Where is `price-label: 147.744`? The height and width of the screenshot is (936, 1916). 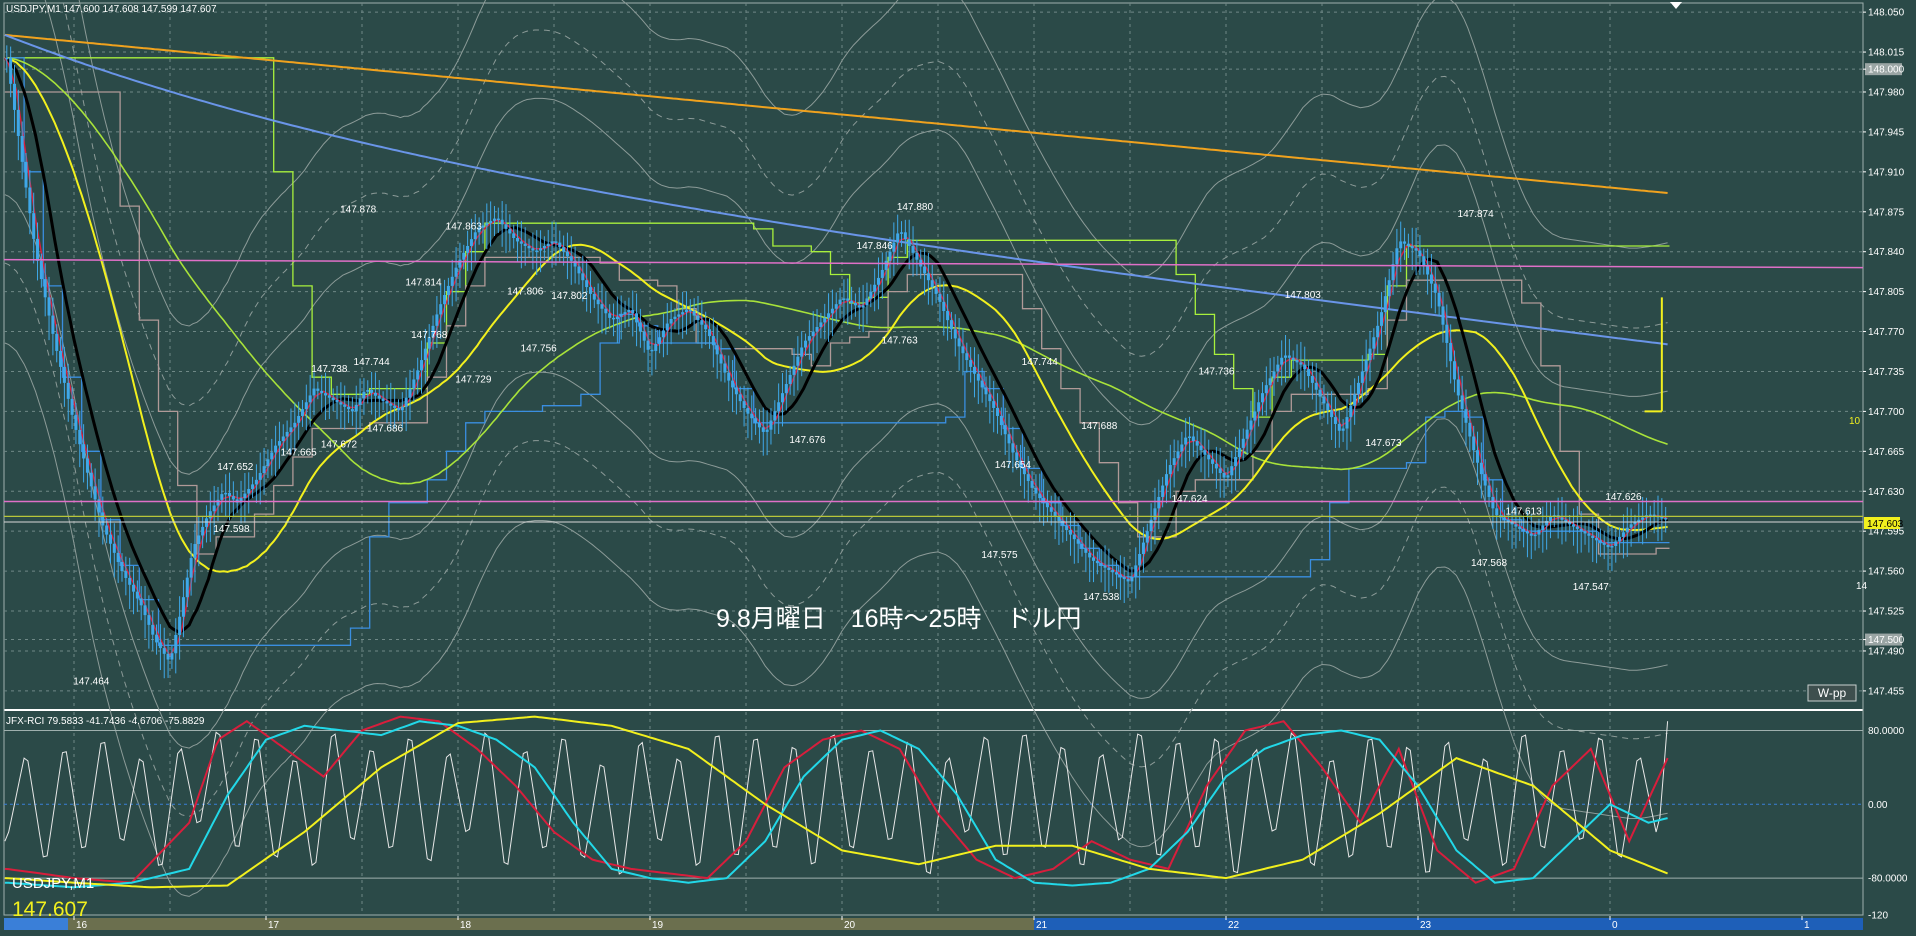 price-label: 147.744 is located at coordinates (1040, 362).